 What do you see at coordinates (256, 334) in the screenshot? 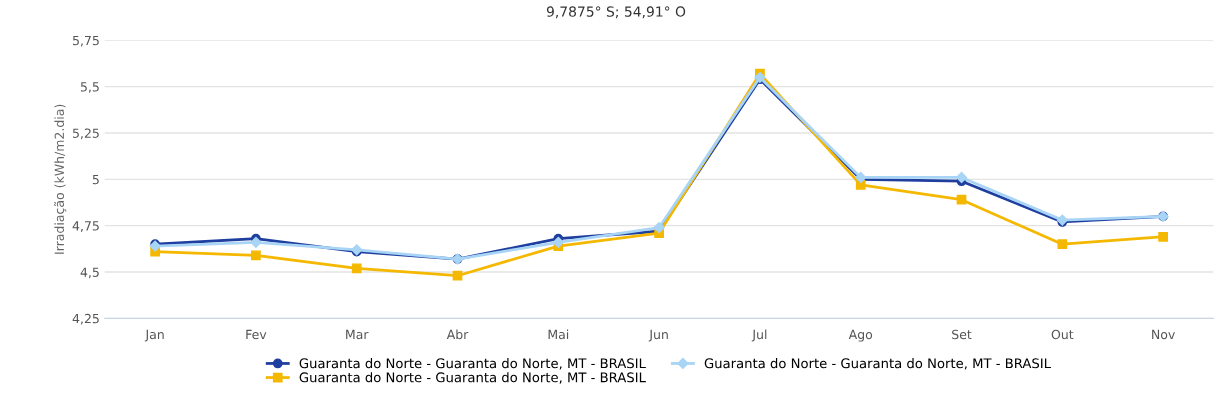
I see `x-tick-label: Fev` at bounding box center [256, 334].